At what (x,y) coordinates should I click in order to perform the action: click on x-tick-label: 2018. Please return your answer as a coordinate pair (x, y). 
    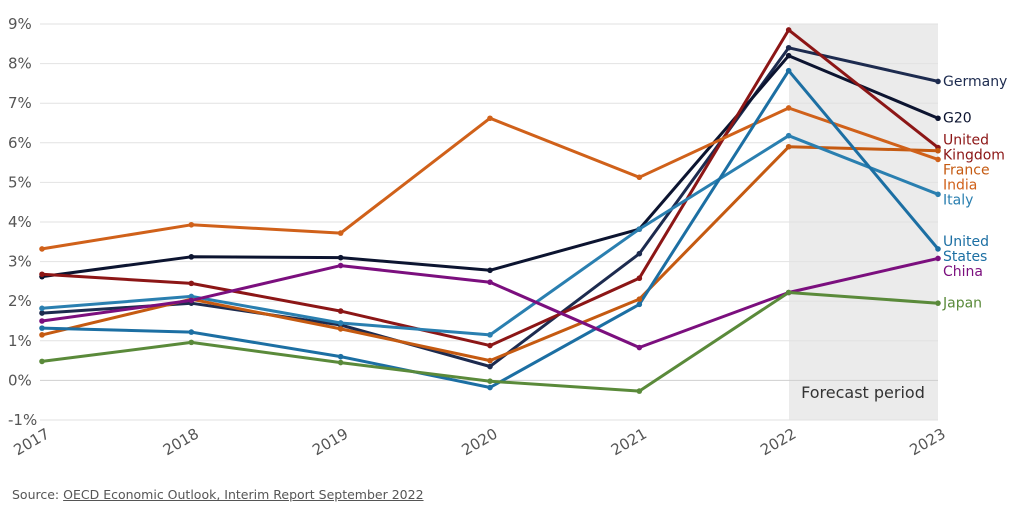
    Looking at the image, I should click on (181, 442).